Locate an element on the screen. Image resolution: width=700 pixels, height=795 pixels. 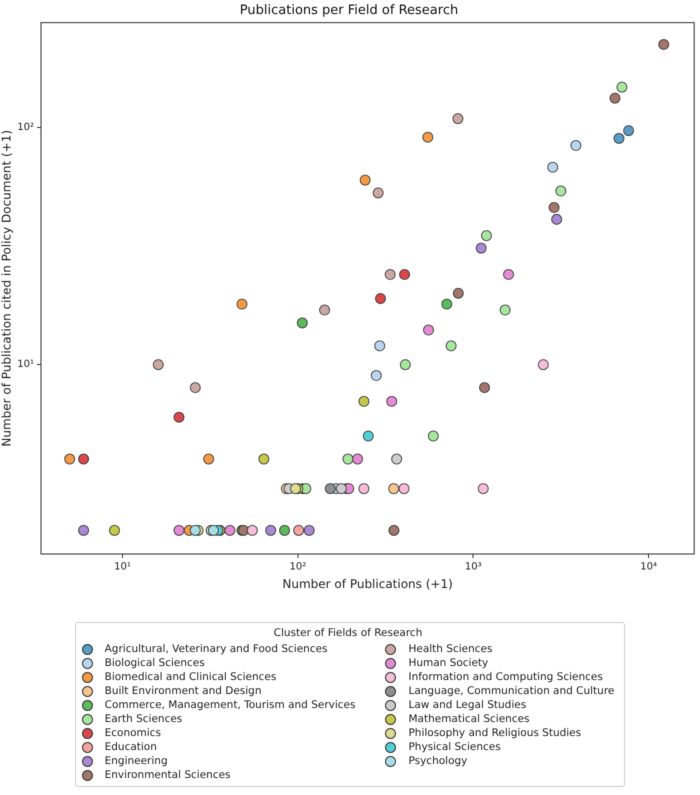
chart-title: Publications per Field of Research is located at coordinates (349, 10).